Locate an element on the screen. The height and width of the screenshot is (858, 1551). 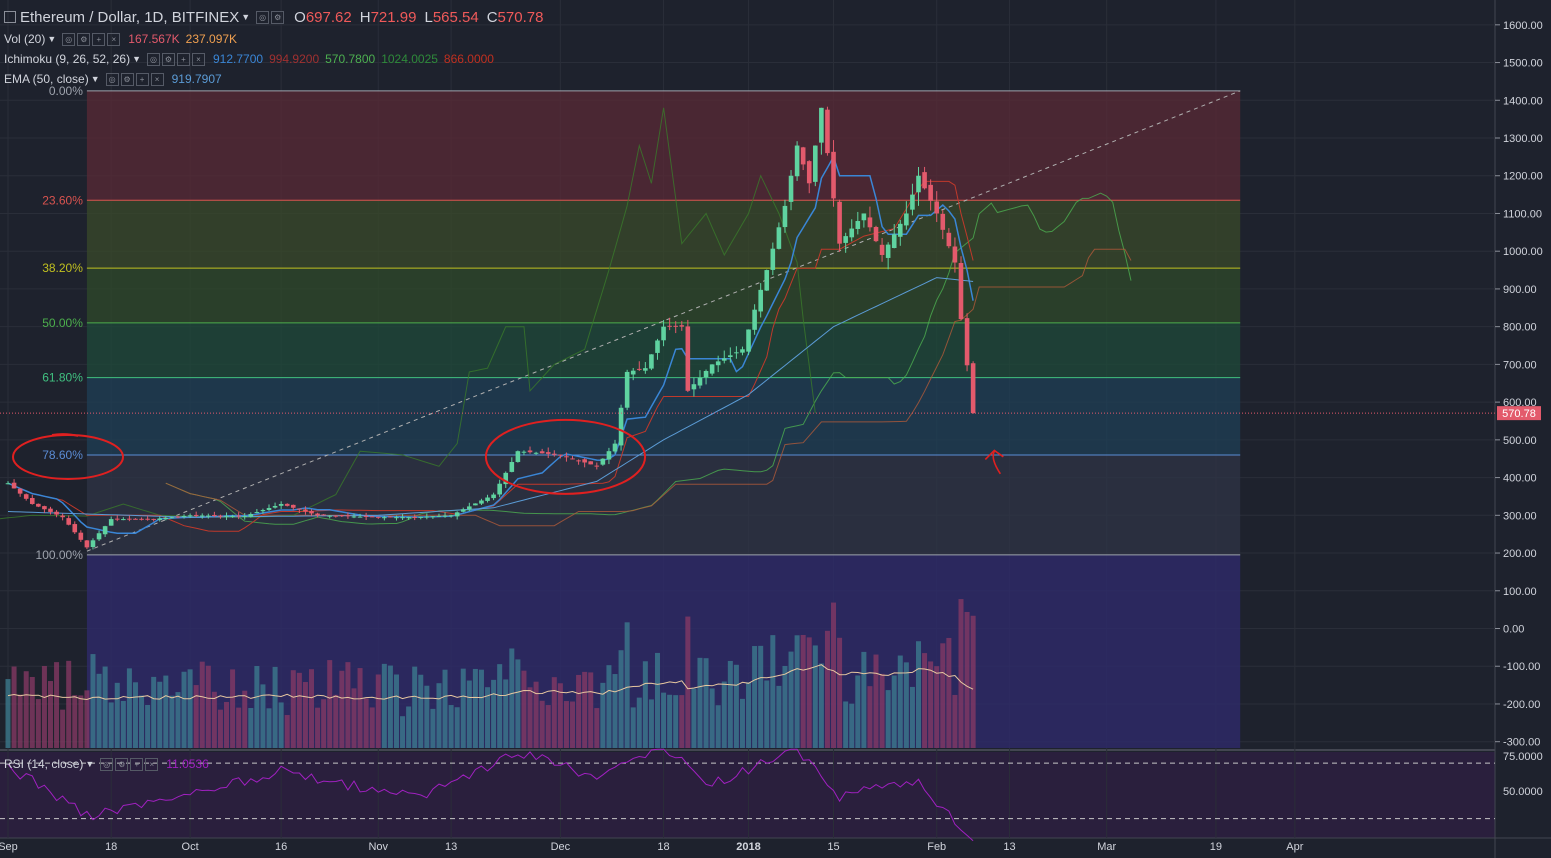
vol-legend: Vol (20) ▼ ◎ ⚙ + × 167.567K 237.097K is located at coordinates (120, 39).